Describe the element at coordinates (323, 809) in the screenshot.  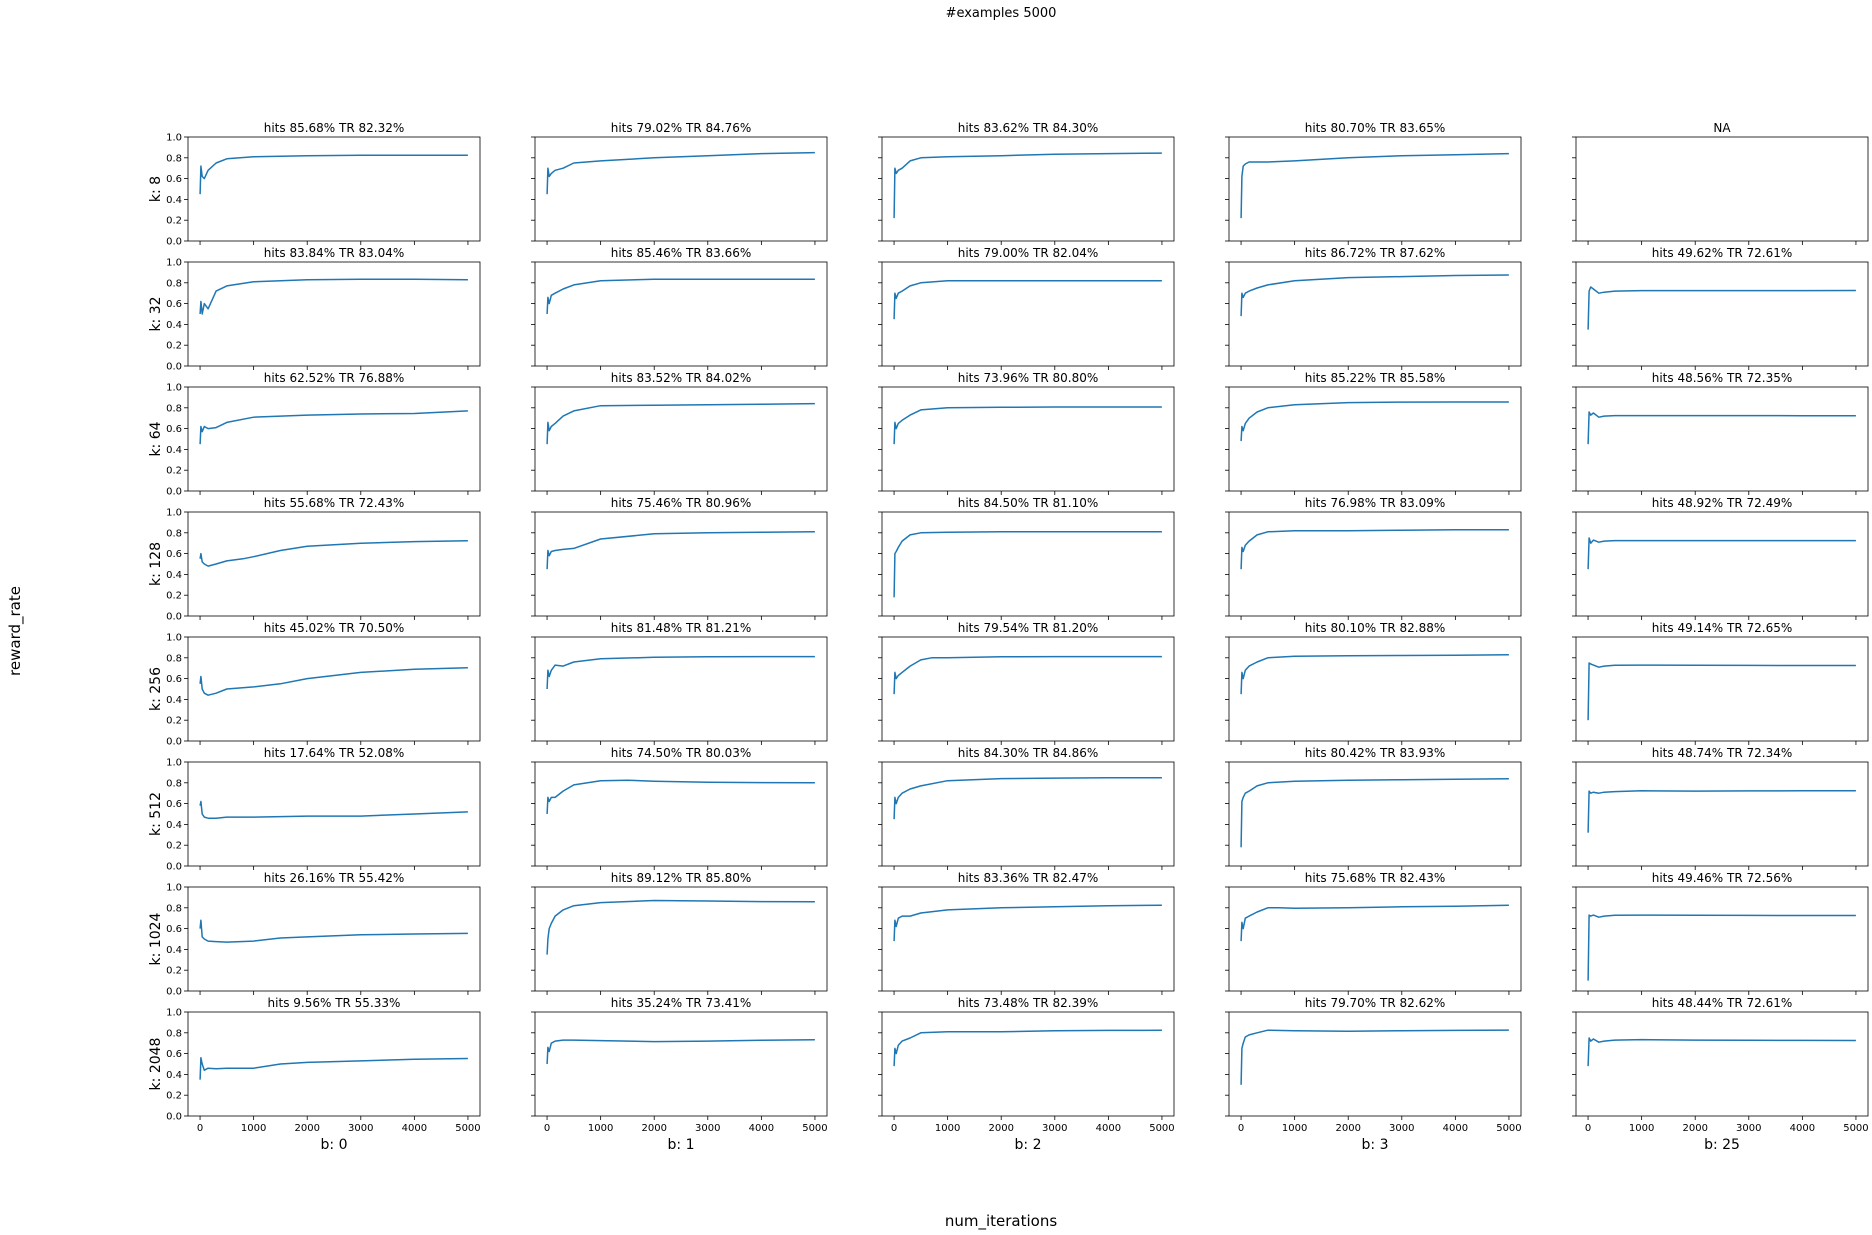
I see `panel: hits 17.64% TR 52.08% 0.0 0.2 0.4 0.6 0.8 1.0` at that location.